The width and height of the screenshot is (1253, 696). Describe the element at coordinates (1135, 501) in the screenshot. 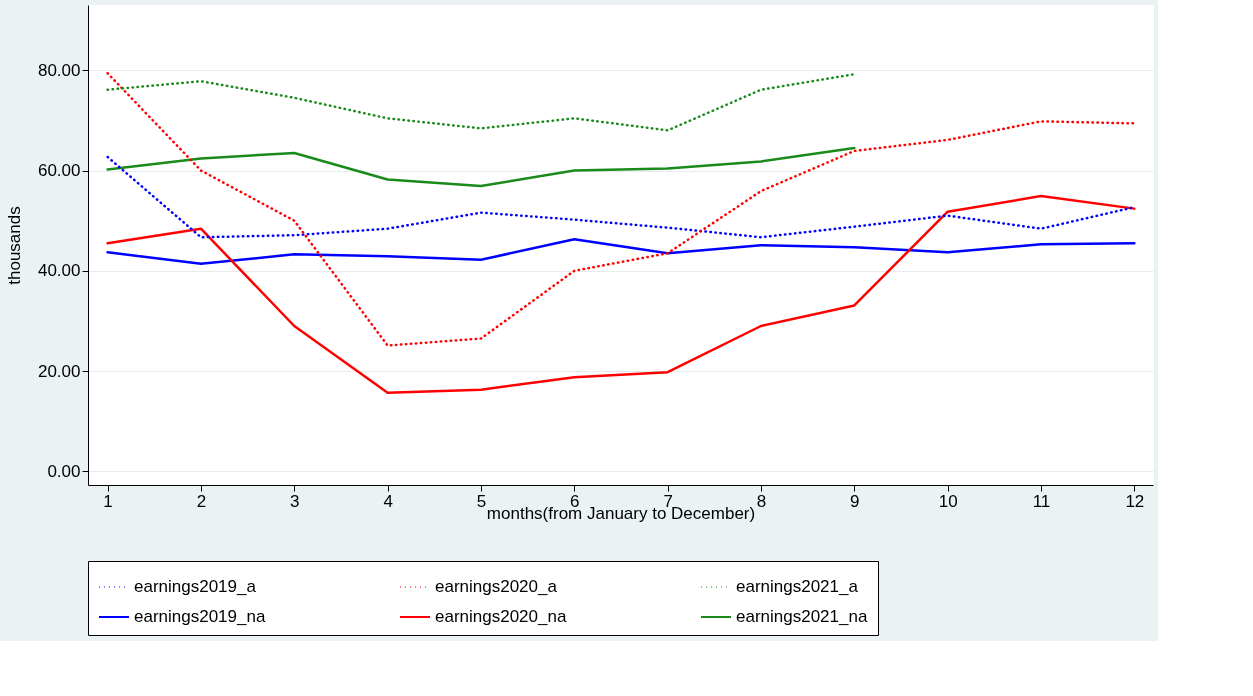

I see `x-tick-label: 12` at that location.